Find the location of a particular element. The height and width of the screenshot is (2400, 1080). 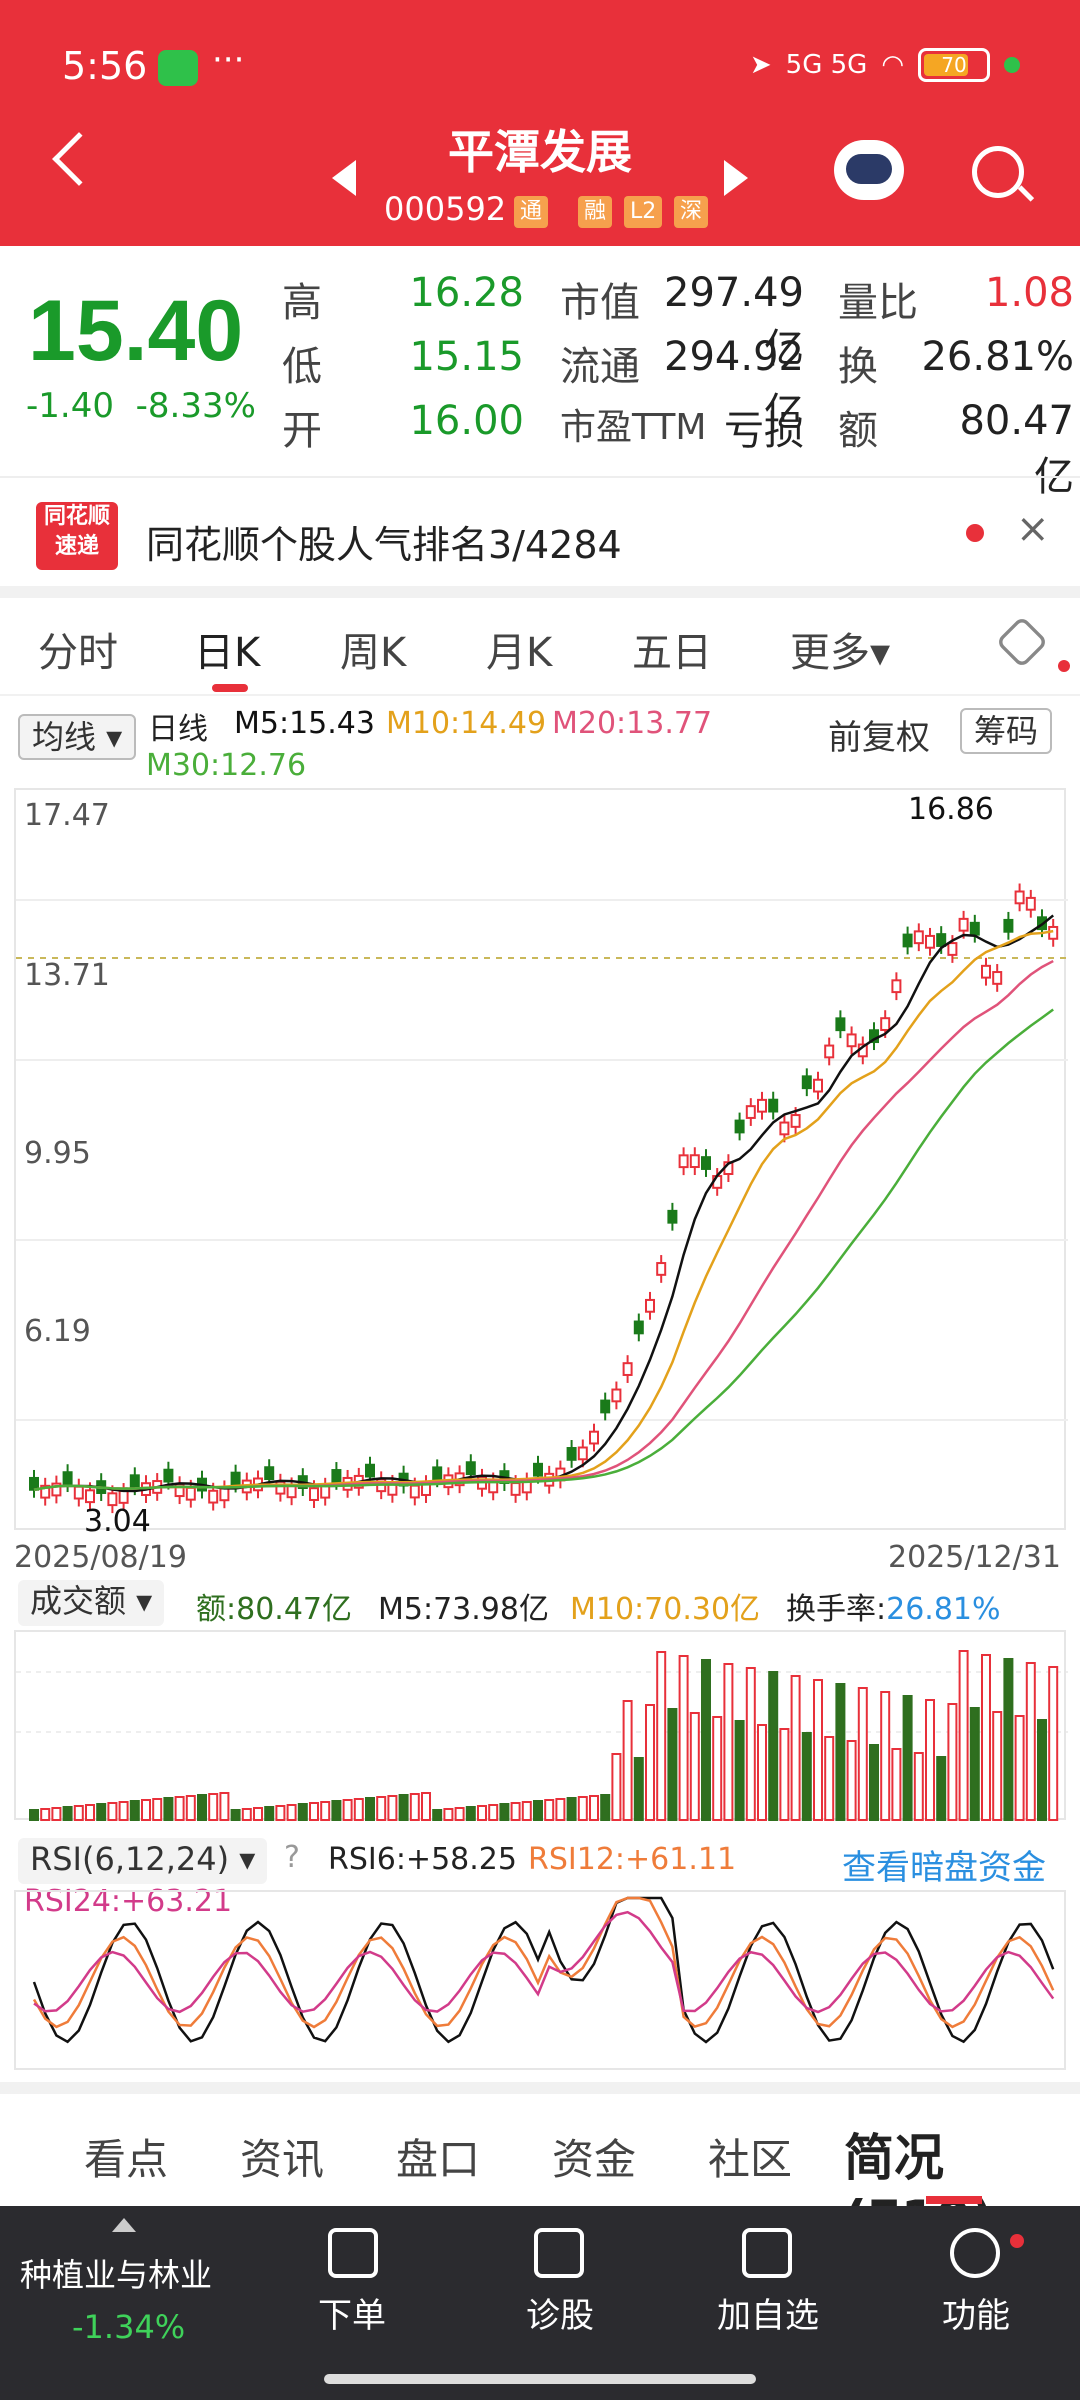

popularity-ranking-banner: 同花顺 速递 同花顺个股人气排名3/4284 is located at coordinates (540, 534).